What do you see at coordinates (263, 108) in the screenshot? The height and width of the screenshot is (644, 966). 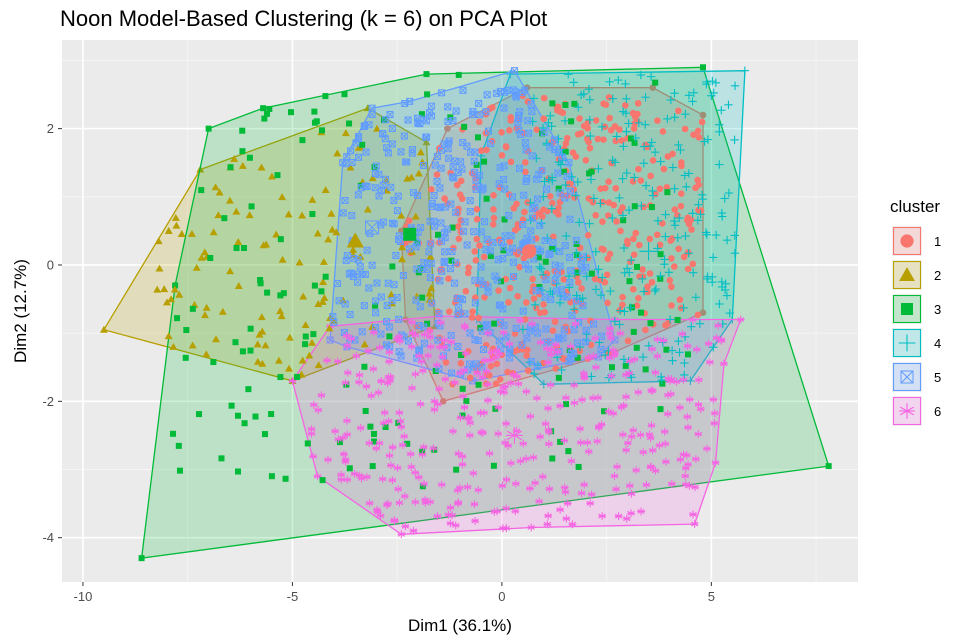 I see `cluster-3-hull-vertex` at bounding box center [263, 108].